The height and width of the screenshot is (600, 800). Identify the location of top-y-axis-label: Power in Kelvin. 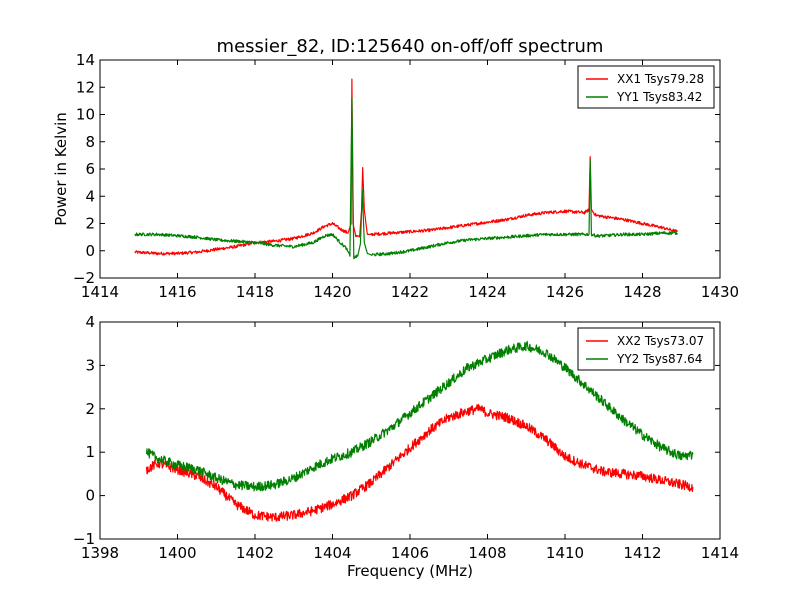
(61, 169).